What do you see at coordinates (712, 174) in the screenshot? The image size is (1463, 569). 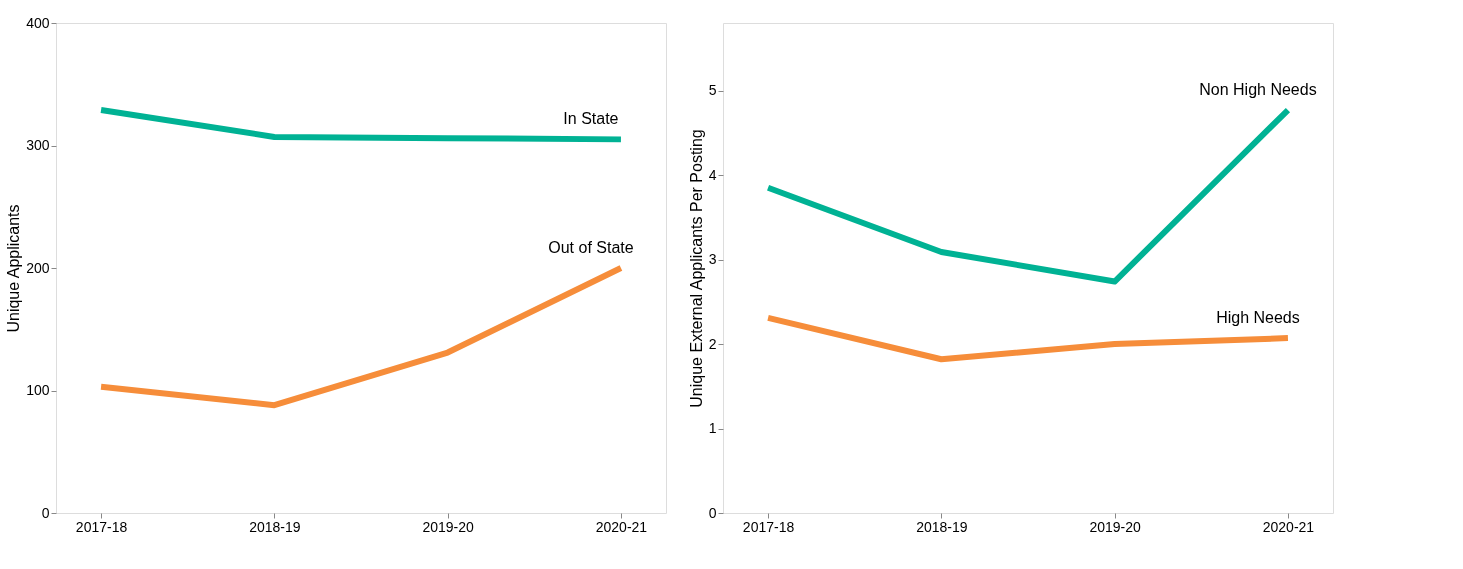 I see `y-tick-label: 4` at bounding box center [712, 174].